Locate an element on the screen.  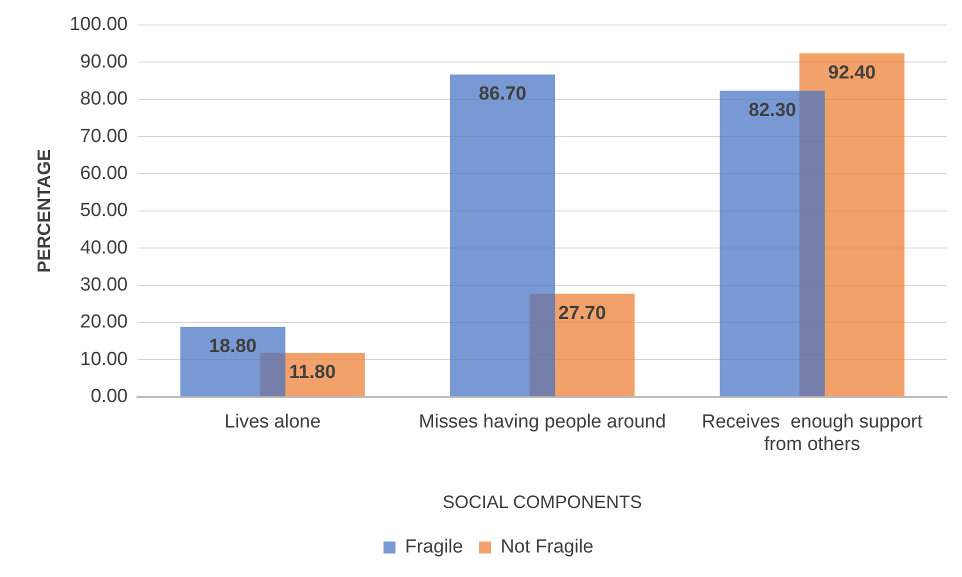
legend-label: Fragile is located at coordinates (434, 547).